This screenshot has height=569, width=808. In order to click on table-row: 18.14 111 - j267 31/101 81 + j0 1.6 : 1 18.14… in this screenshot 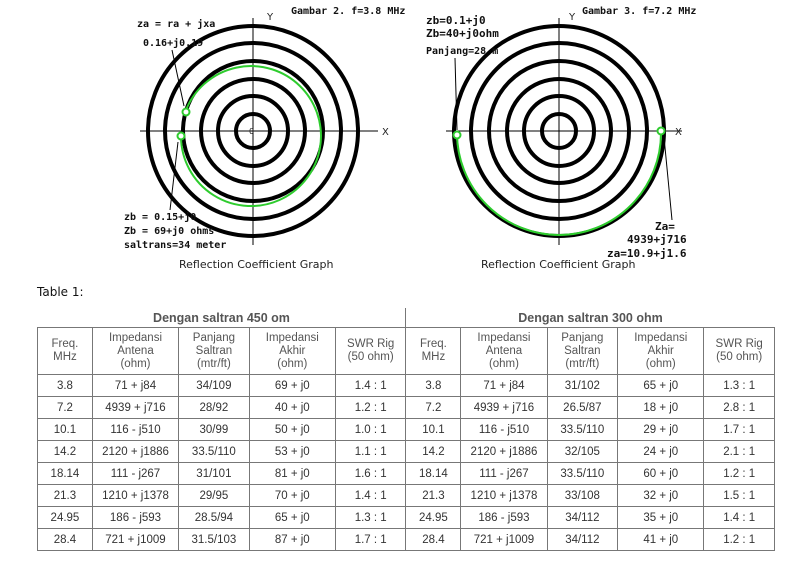, I will do `click(406, 473)`.